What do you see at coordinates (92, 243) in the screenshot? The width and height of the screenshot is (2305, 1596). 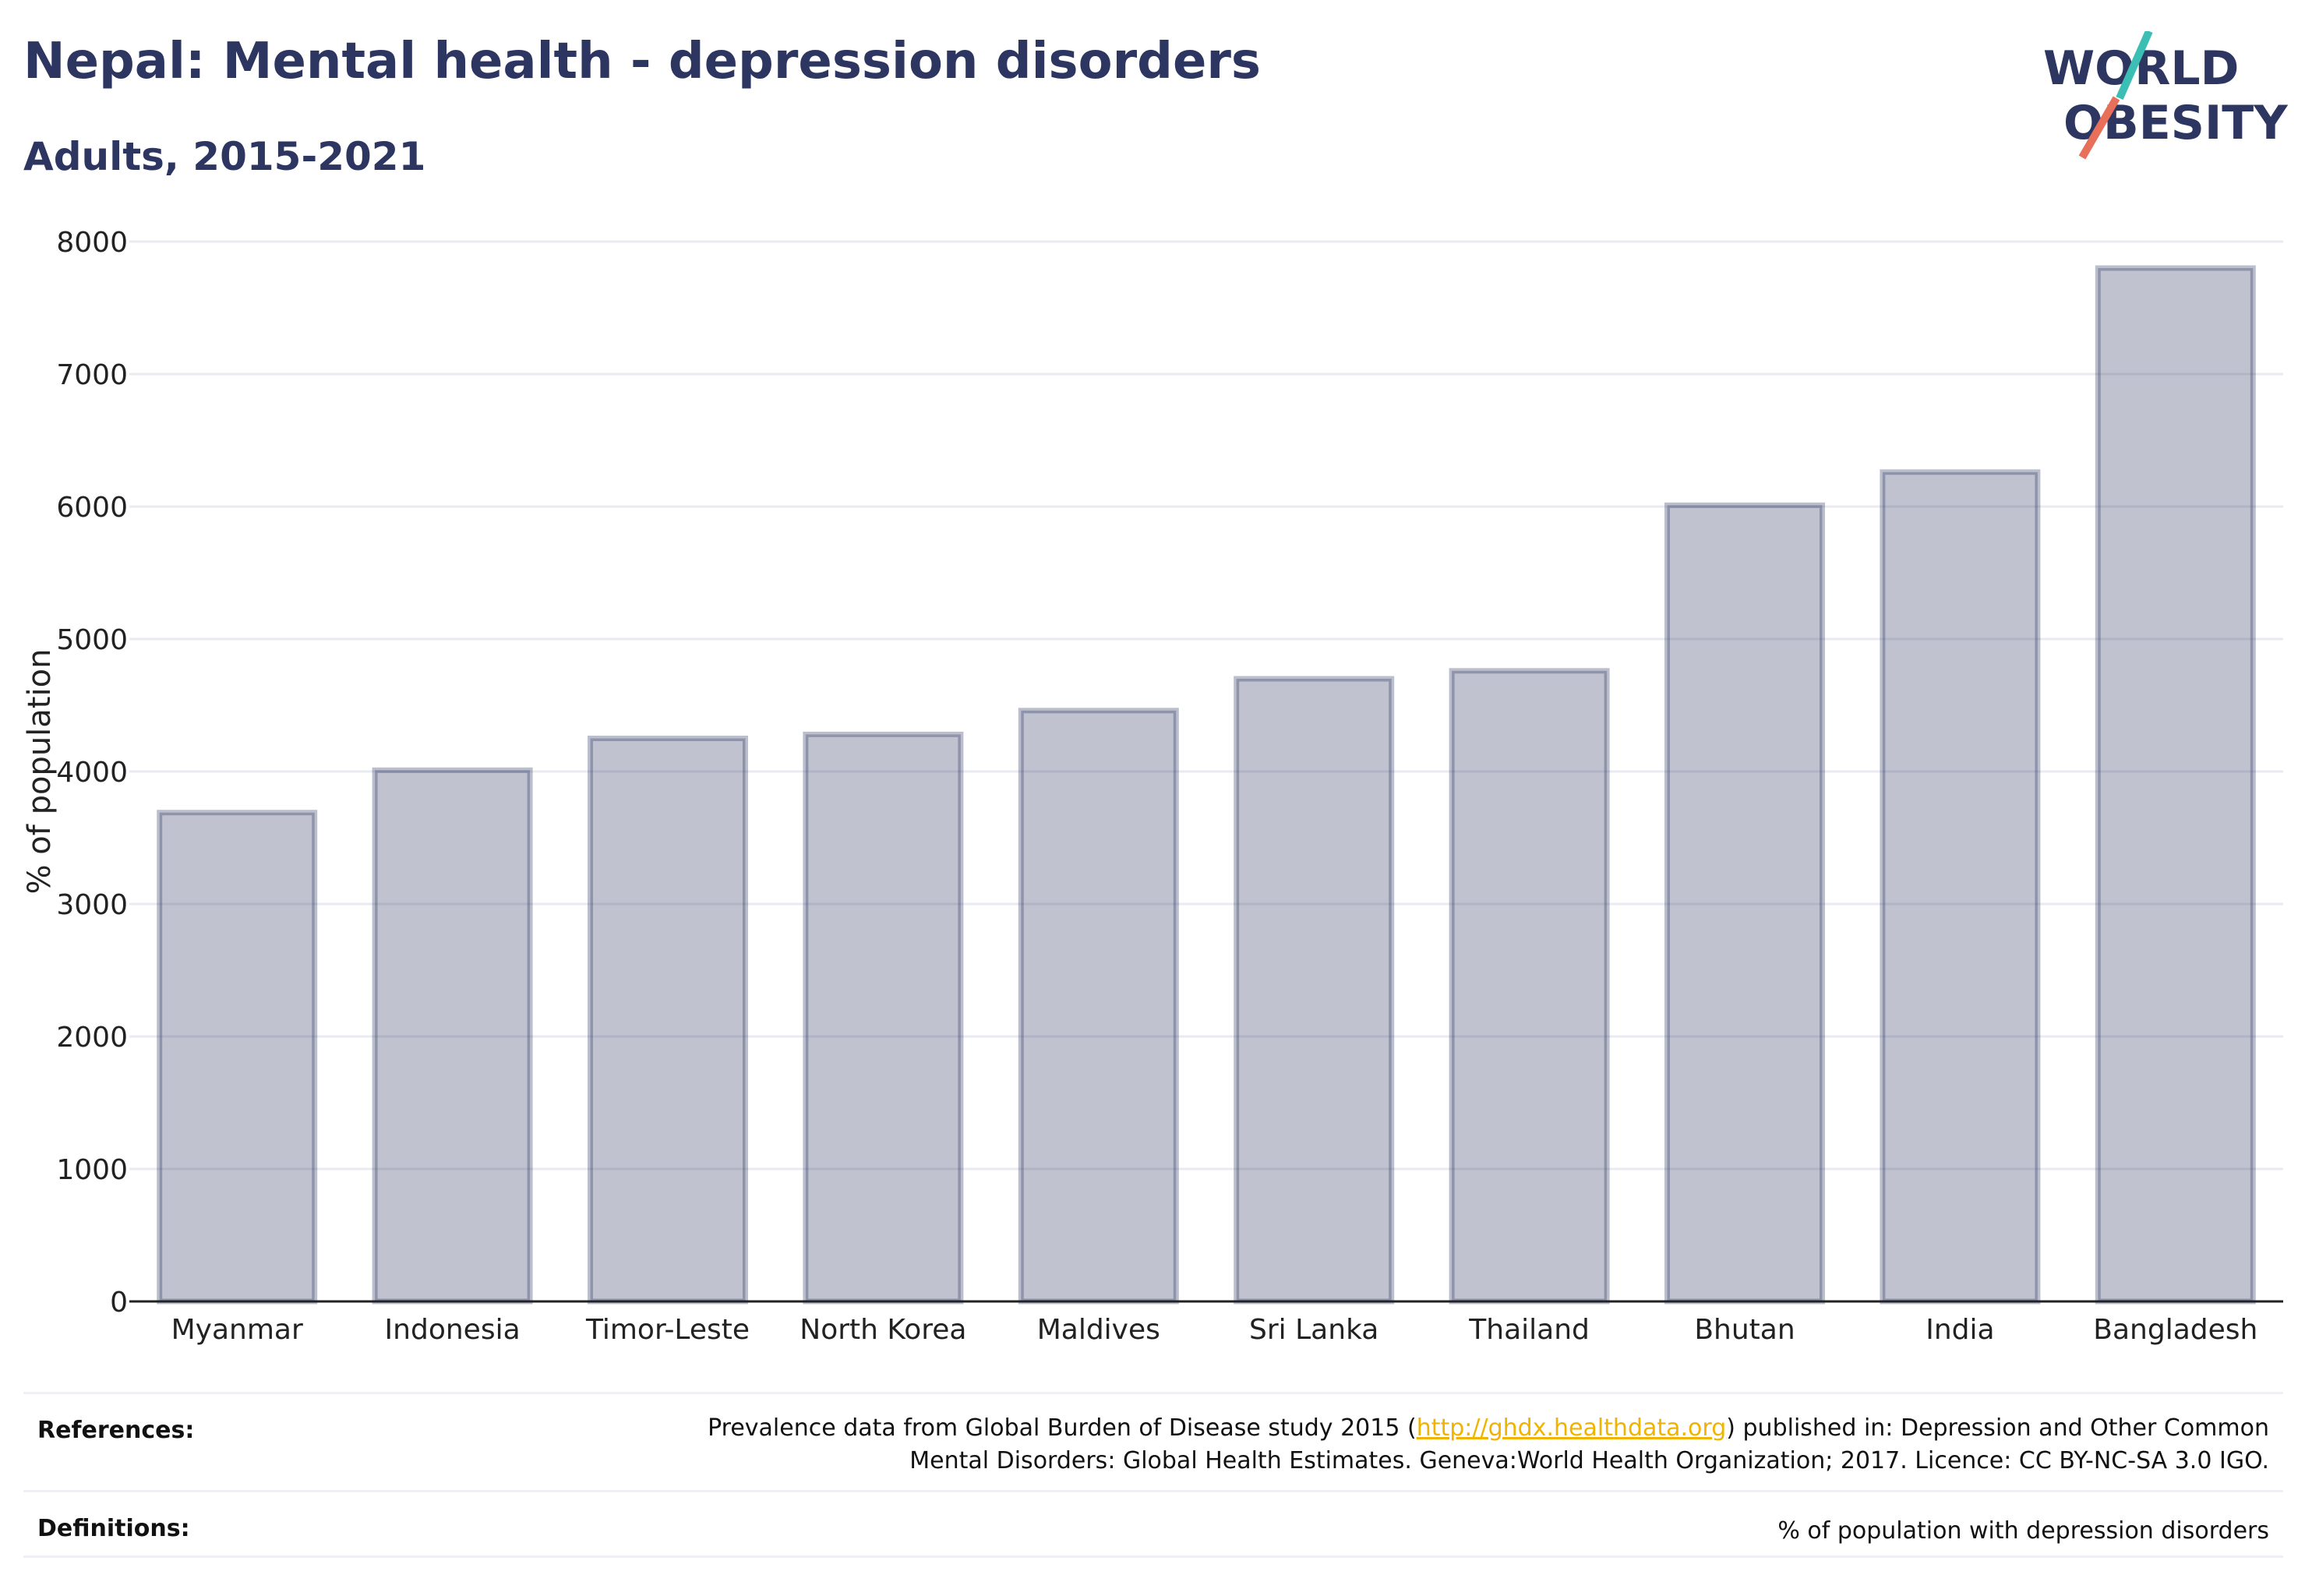 I see `y-tick-label: 8000` at bounding box center [92, 243].